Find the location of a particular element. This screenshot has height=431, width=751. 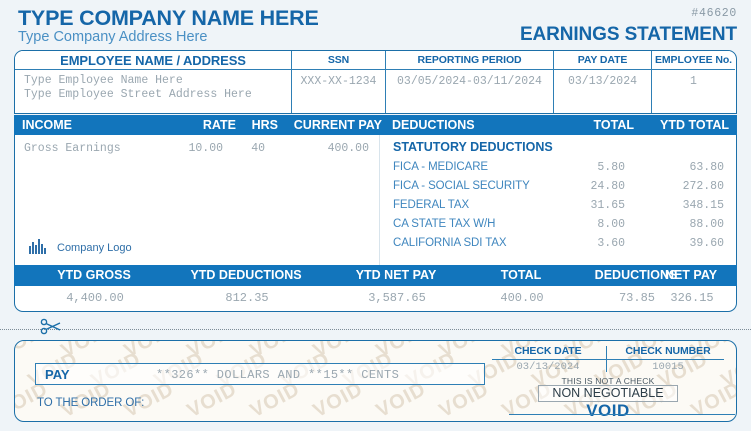

non-negotiable-stamp: NON NEGOTIABLE is located at coordinates (608, 393).